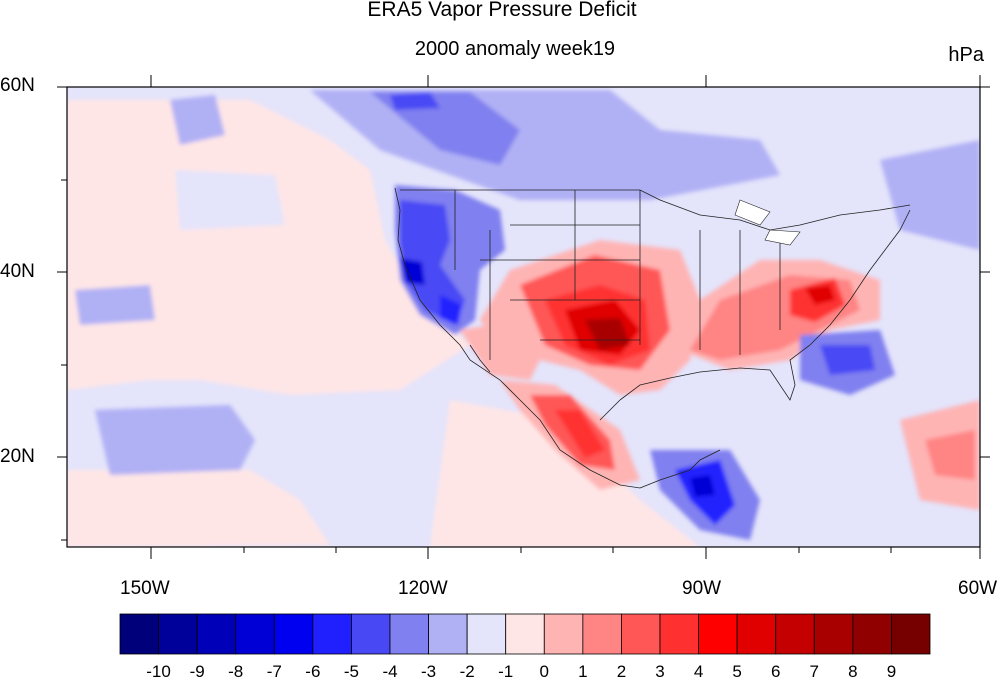  Describe the element at coordinates (274, 671) in the screenshot. I see `colorbar-tick-label: -7` at that location.